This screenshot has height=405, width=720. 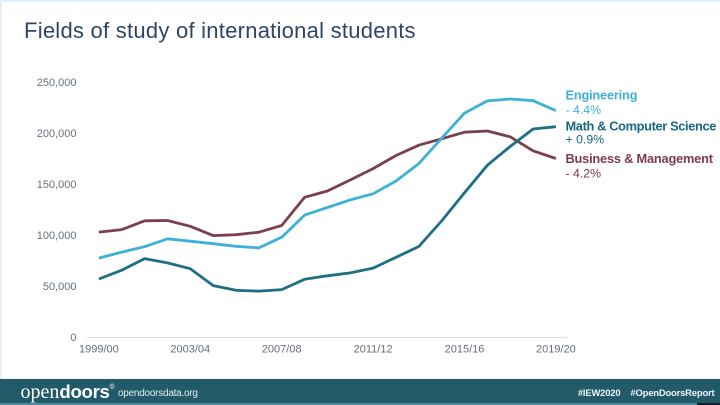 What do you see at coordinates (640, 158) in the screenshot?
I see `svg-text: Business & Management` at bounding box center [640, 158].